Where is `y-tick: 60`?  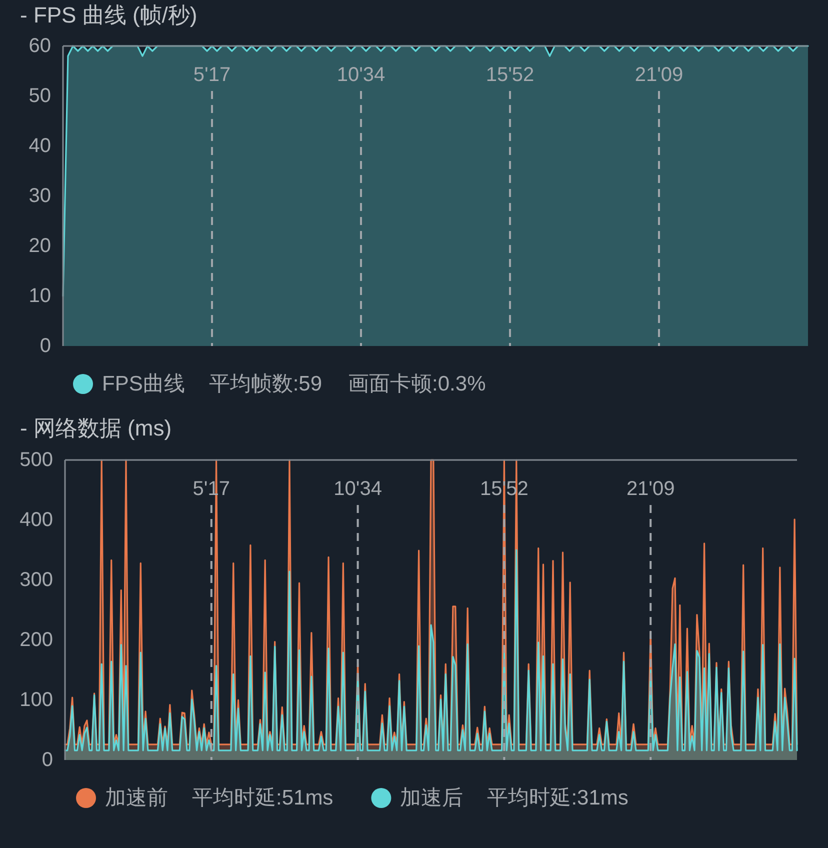 y-tick: 60 is located at coordinates (39, 46).